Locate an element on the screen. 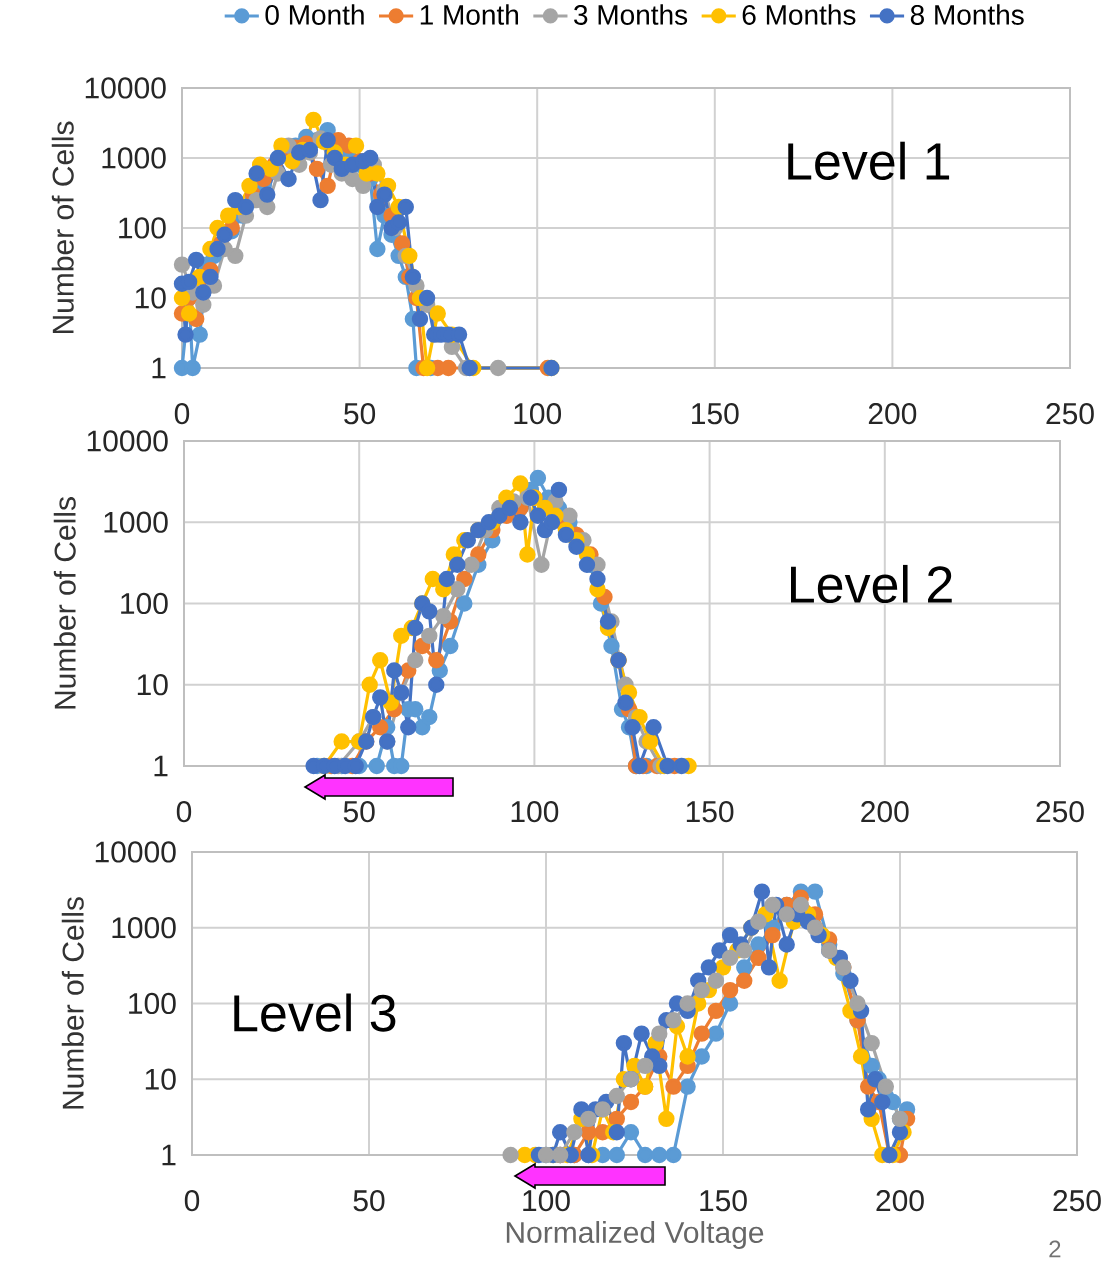  legend-label: 6 Months is located at coordinates (799, 14).